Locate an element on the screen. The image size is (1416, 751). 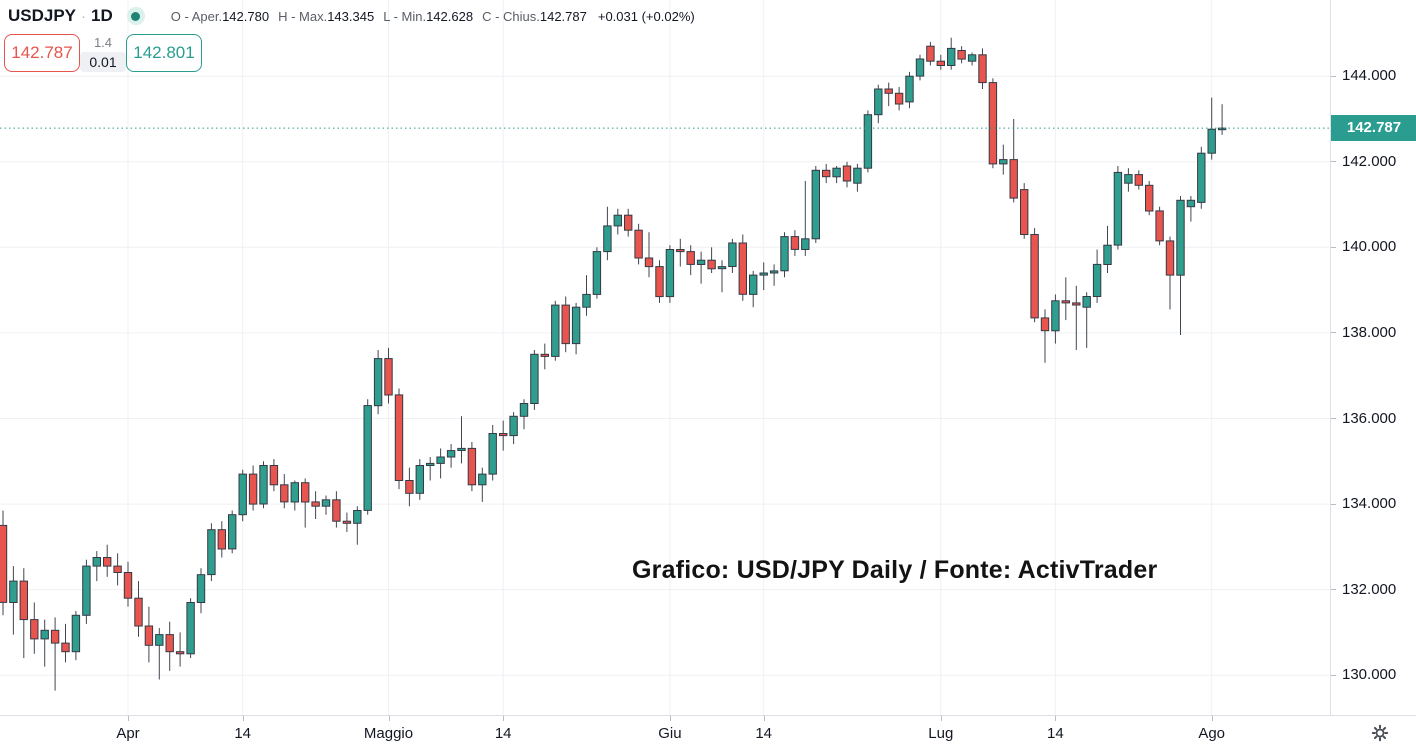
timeframe-label: 1D is located at coordinates (102, 15).